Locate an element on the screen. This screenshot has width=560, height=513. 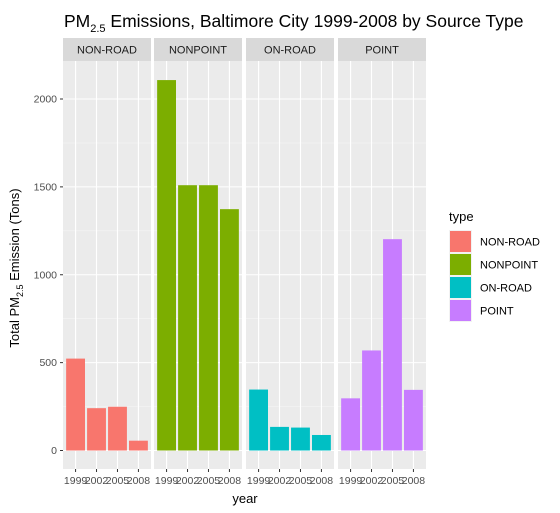
legend-swatch-on-road is located at coordinates (460, 287).